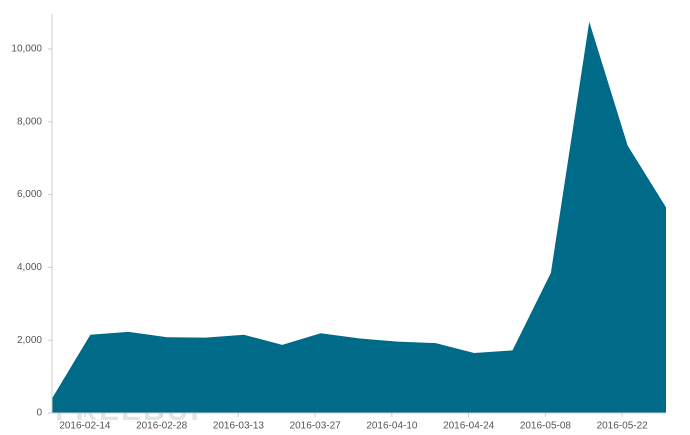 The height and width of the screenshot is (435, 690). What do you see at coordinates (392, 426) in the screenshot?
I see `x-tick-label: 2016-04-10` at bounding box center [392, 426].